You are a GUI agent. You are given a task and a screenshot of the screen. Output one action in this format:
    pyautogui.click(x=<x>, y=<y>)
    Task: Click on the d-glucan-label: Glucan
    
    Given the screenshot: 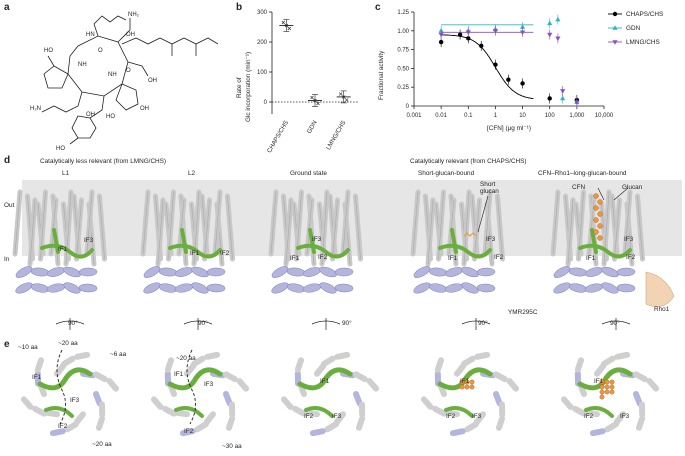 What is the action you would take?
    pyautogui.click(x=632, y=187)
    